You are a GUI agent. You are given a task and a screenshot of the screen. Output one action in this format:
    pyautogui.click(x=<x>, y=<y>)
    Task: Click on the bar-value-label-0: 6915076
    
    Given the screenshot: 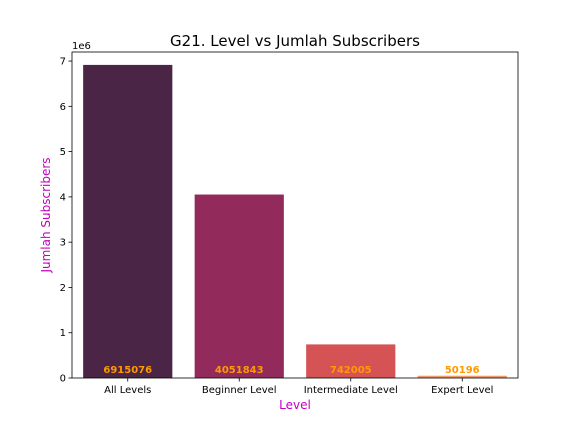 What is the action you would take?
    pyautogui.click(x=127, y=370)
    